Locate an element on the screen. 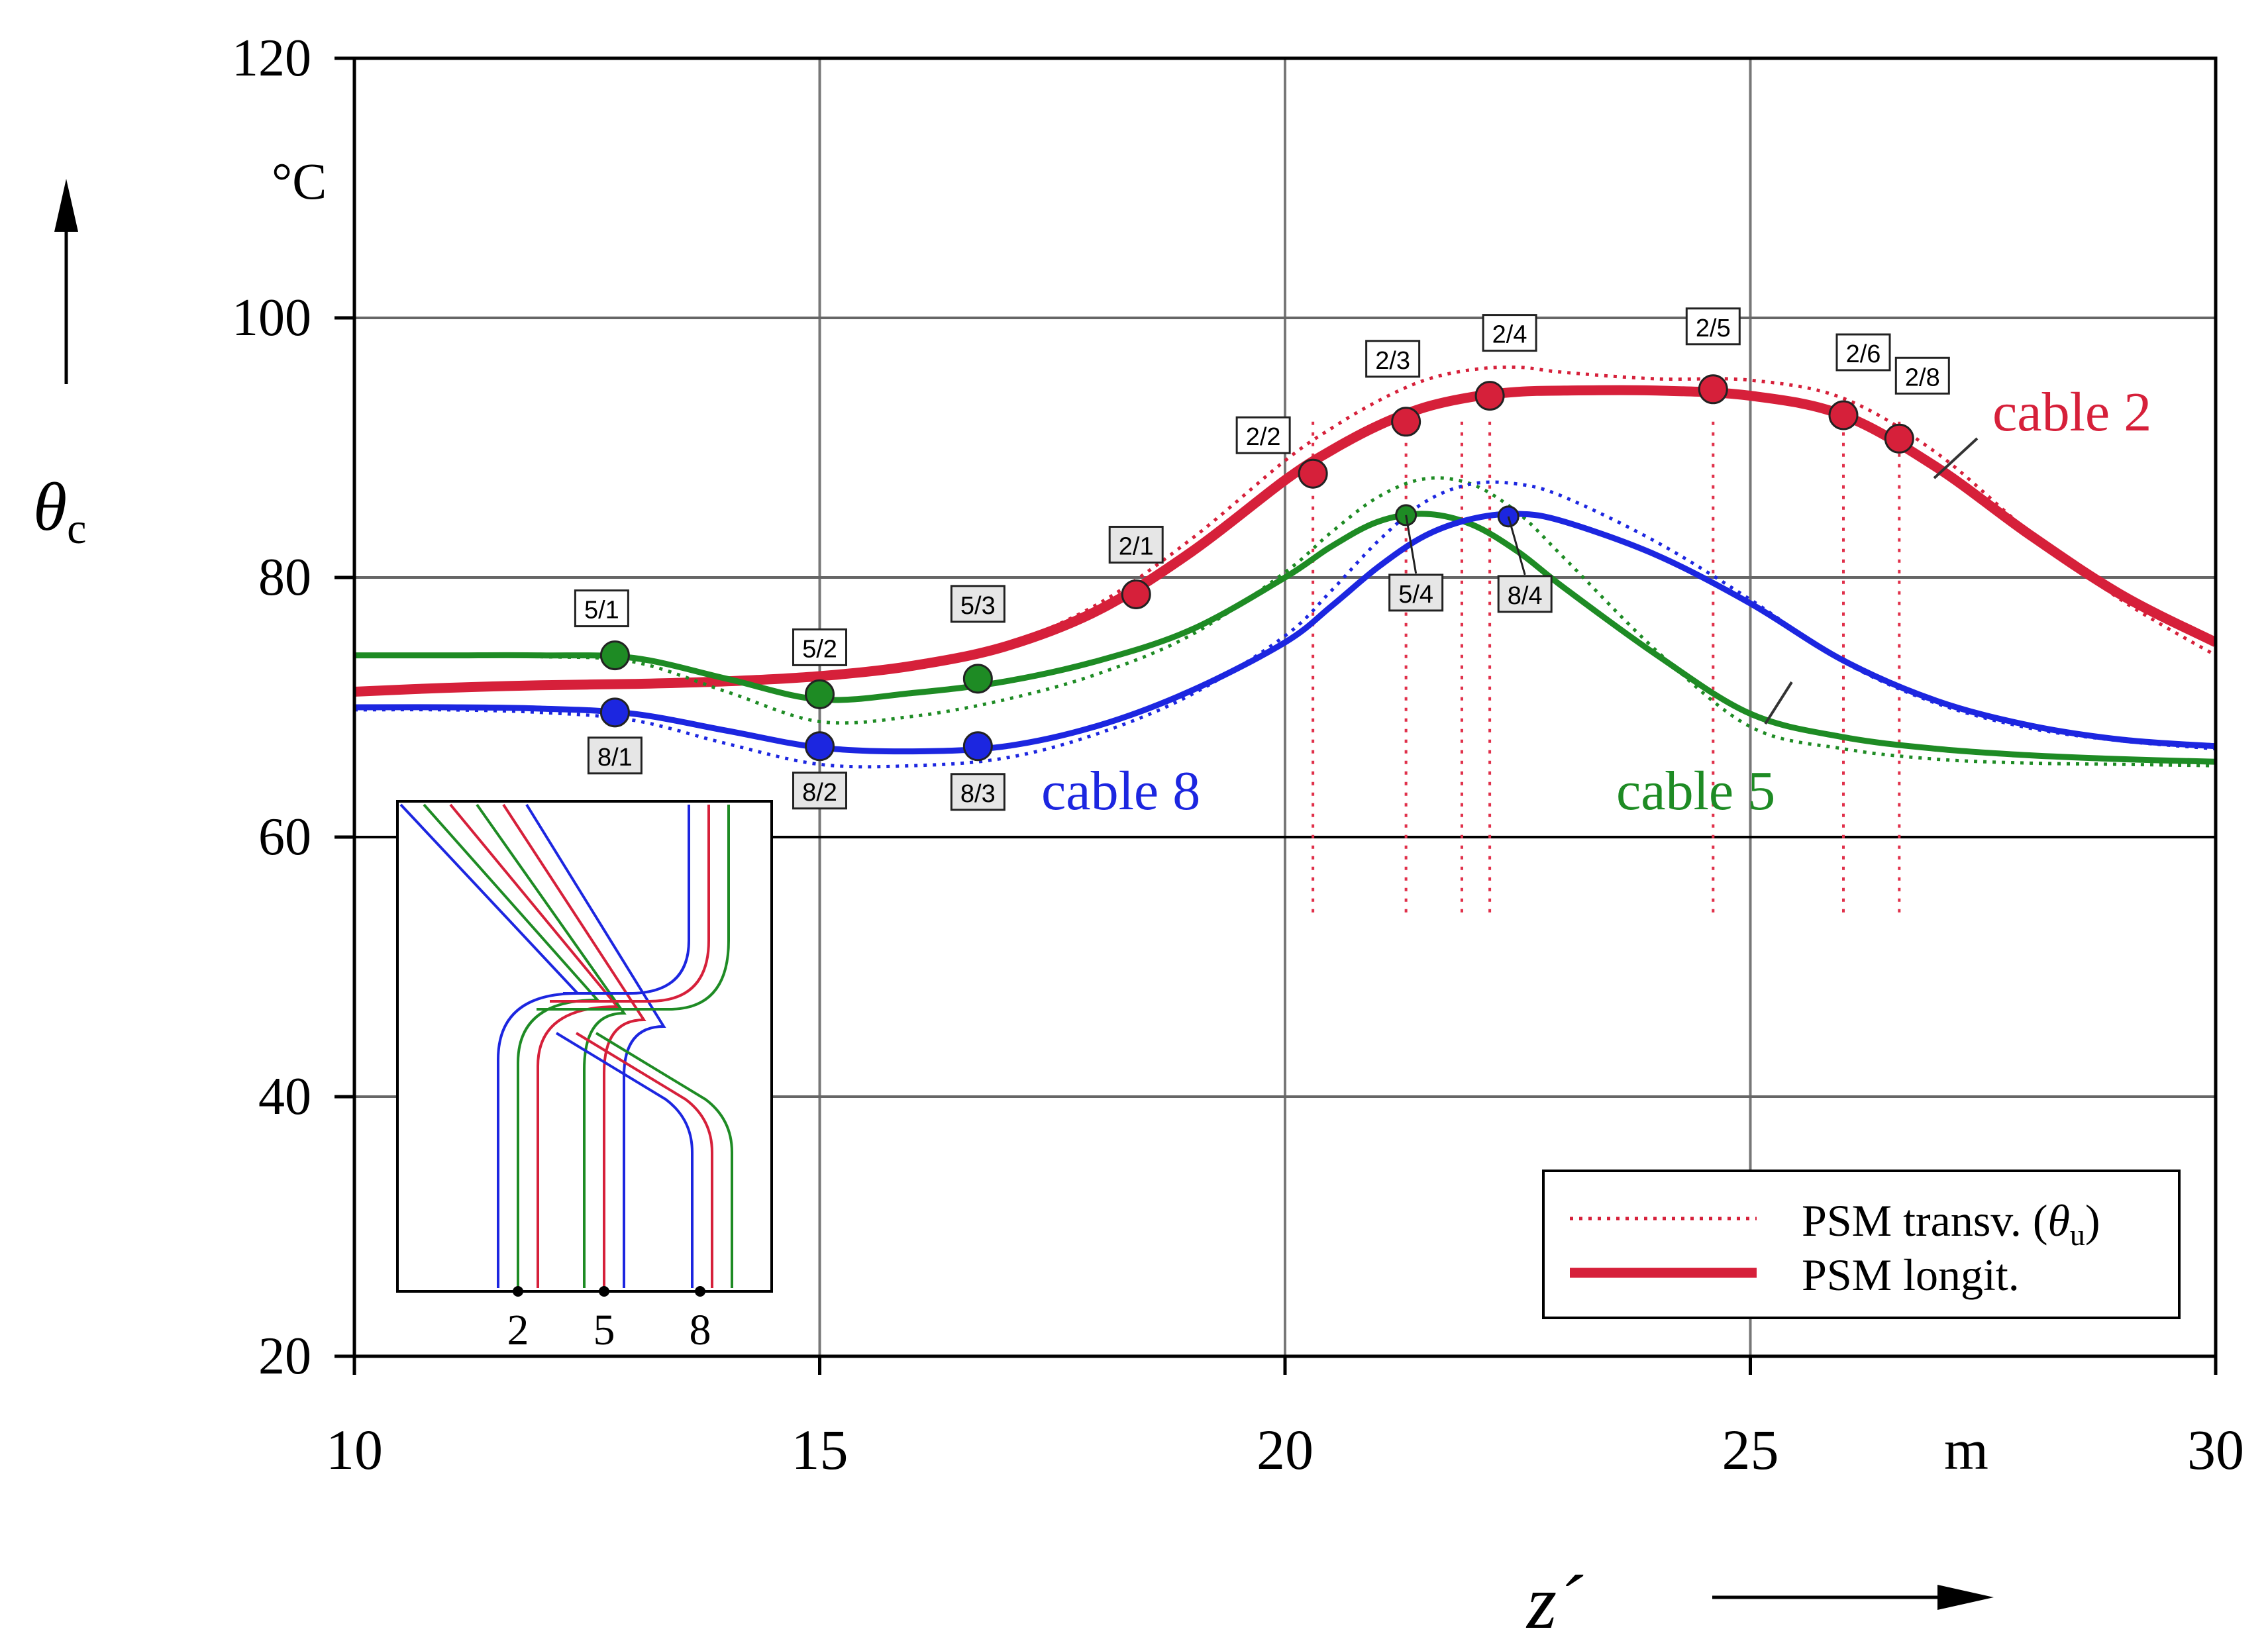 The image size is (2268, 1647). marker-label: 2/3 is located at coordinates (1392, 361).